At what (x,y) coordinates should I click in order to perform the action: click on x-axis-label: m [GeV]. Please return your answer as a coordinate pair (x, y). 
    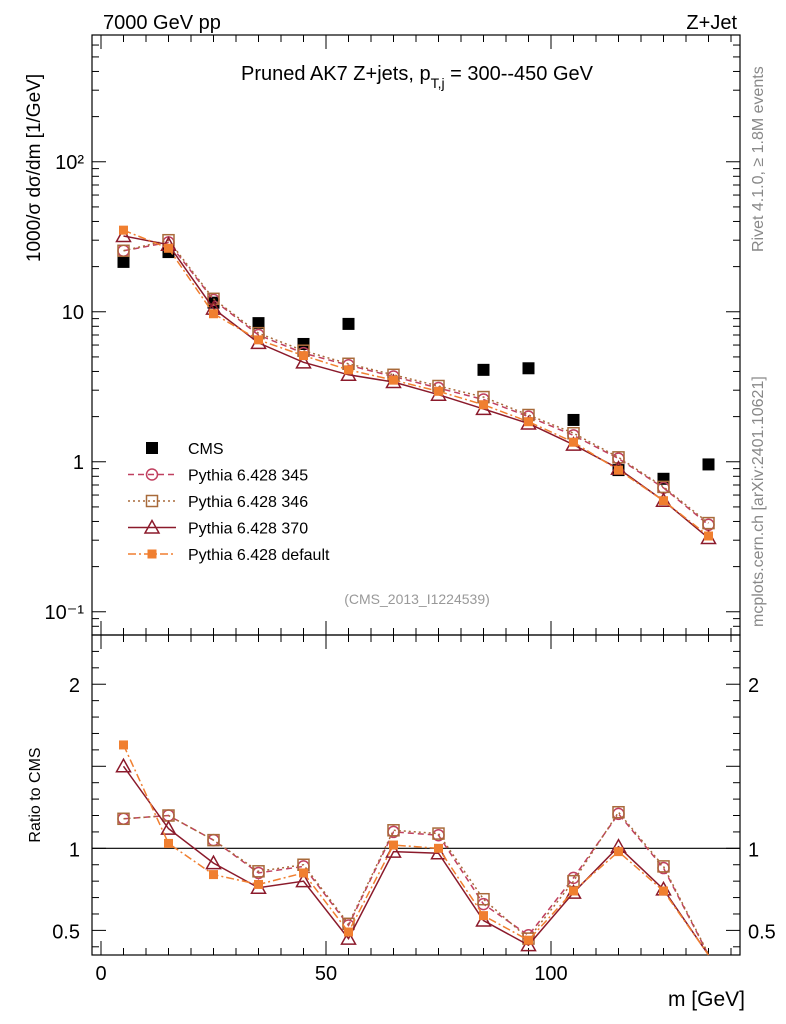
    Looking at the image, I should click on (706, 999).